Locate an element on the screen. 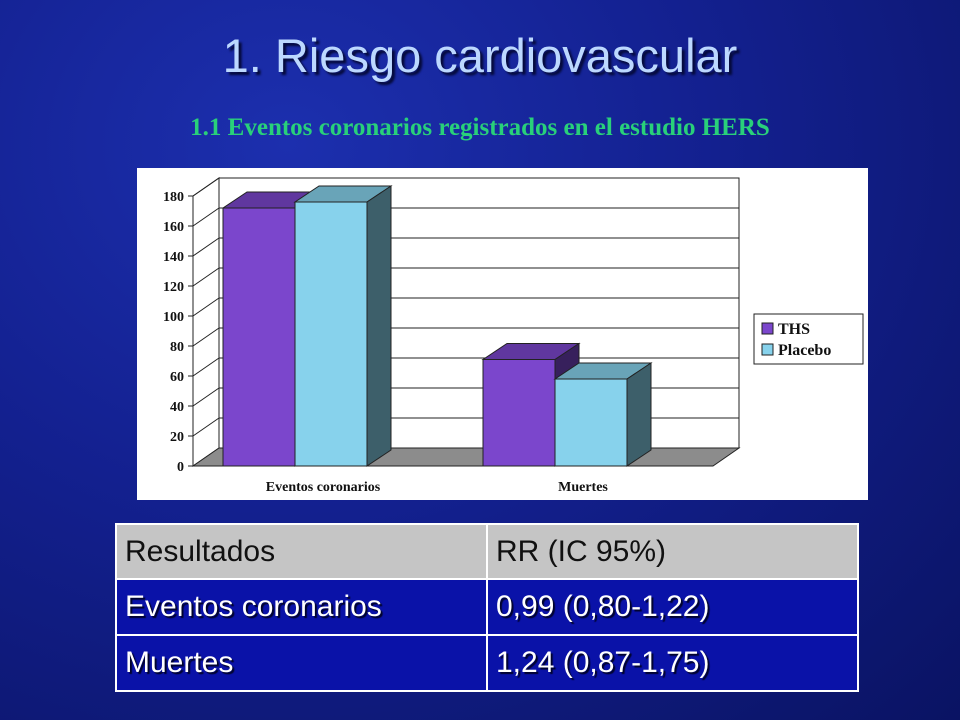  legend-box is located at coordinates (808, 339).